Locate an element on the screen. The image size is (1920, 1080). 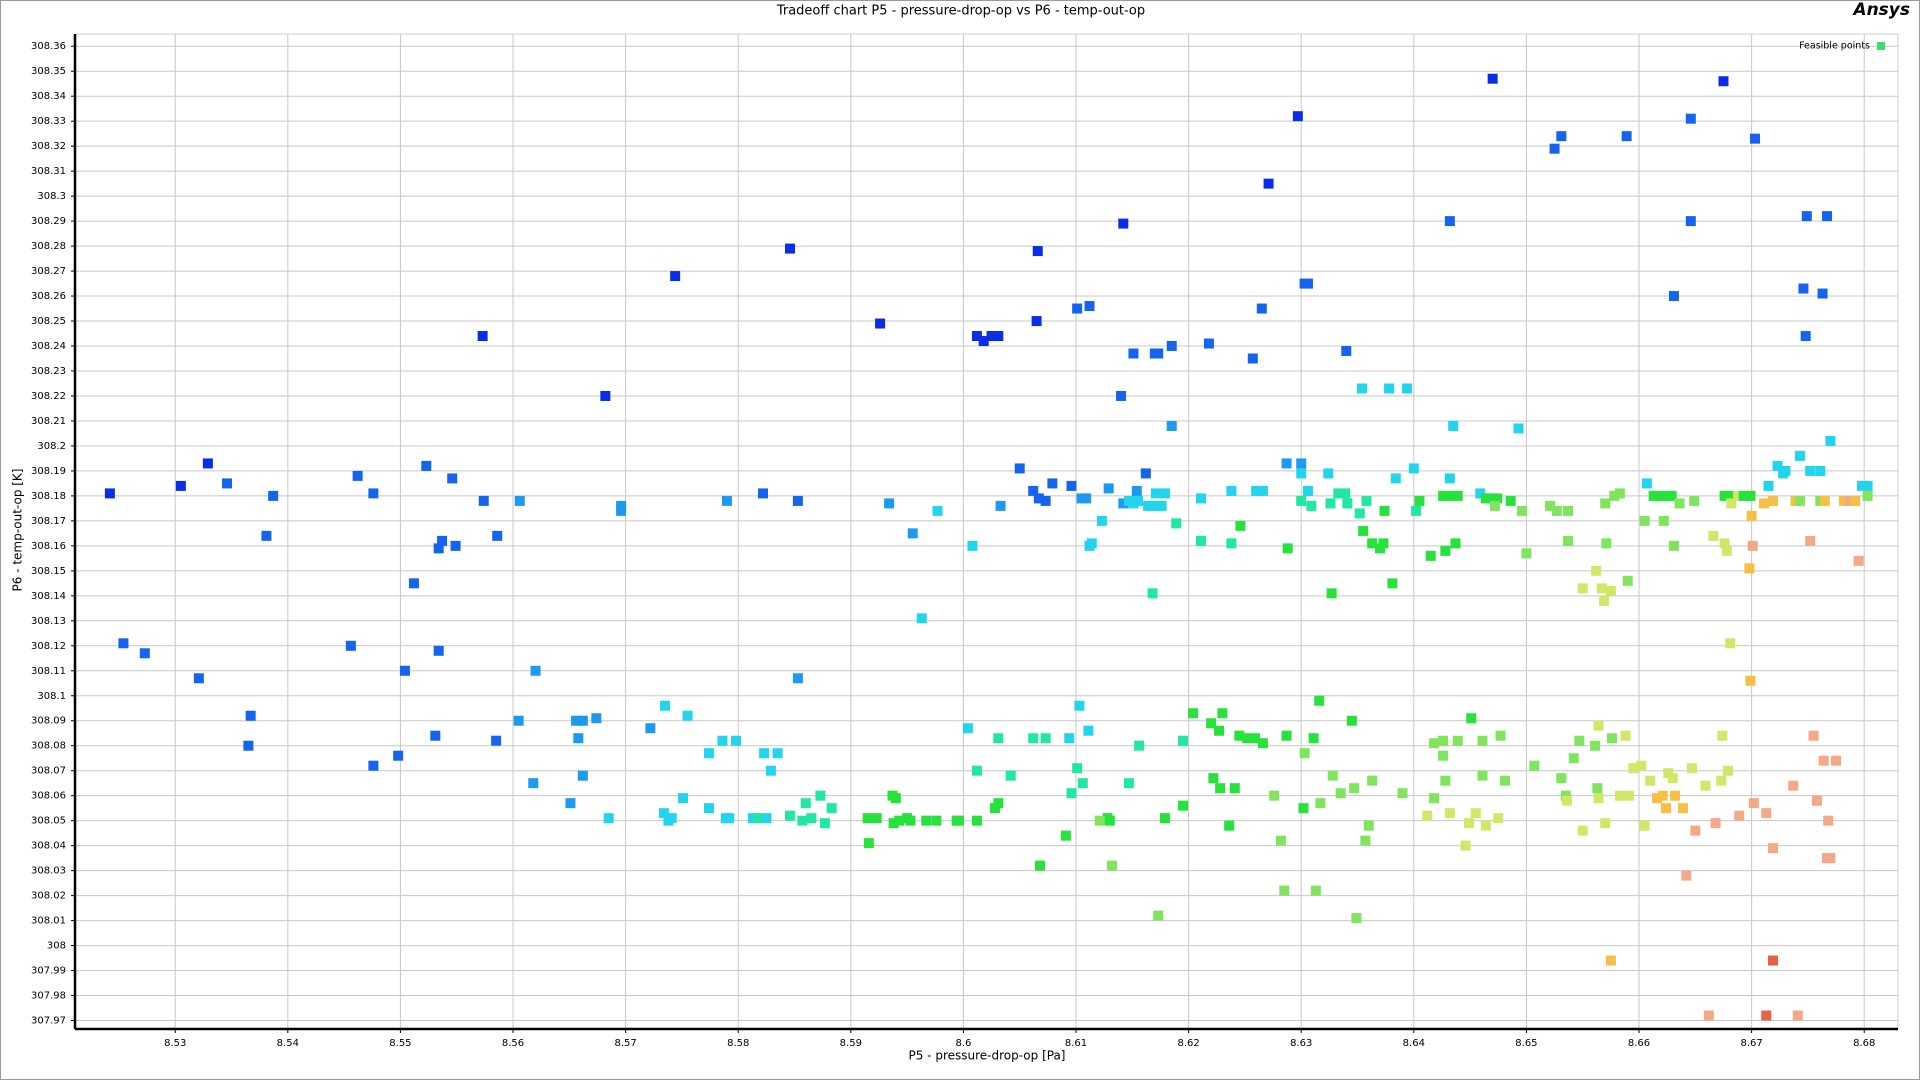
y-tick-label: 307.99 is located at coordinates (48, 971).